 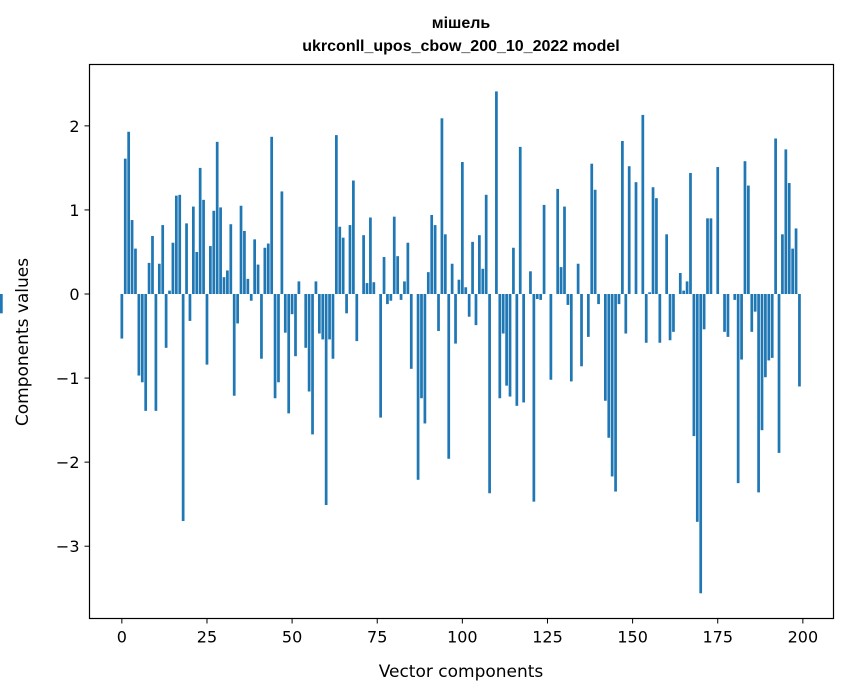 I want to click on y-tick-label: 1, so click(x=74, y=210).